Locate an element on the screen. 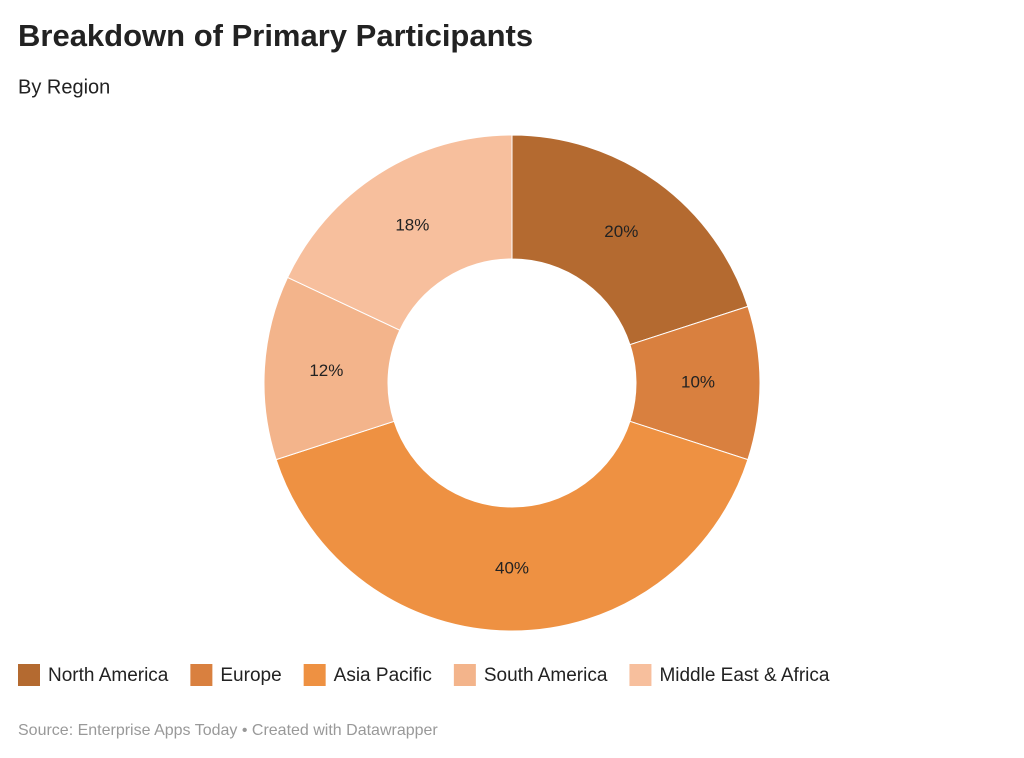  value-label: 18% is located at coordinates (412, 224).